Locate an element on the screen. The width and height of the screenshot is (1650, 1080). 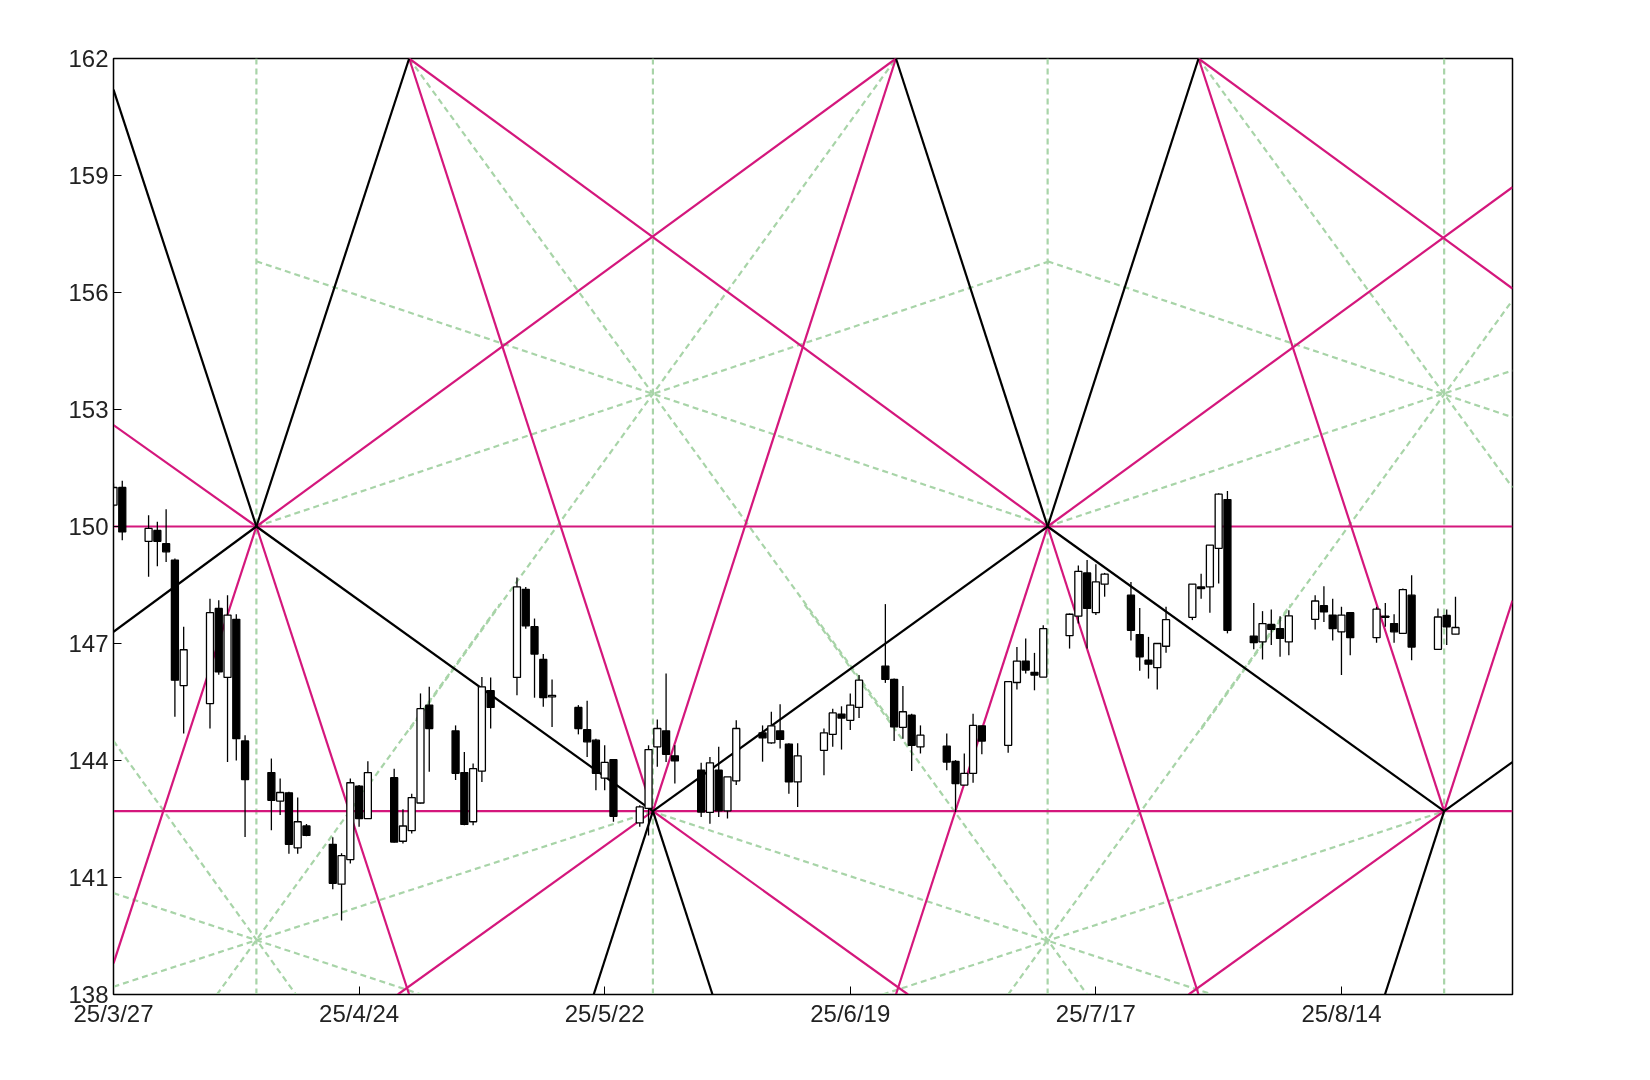
y-tick-label: 144 is located at coordinates (88, 760).